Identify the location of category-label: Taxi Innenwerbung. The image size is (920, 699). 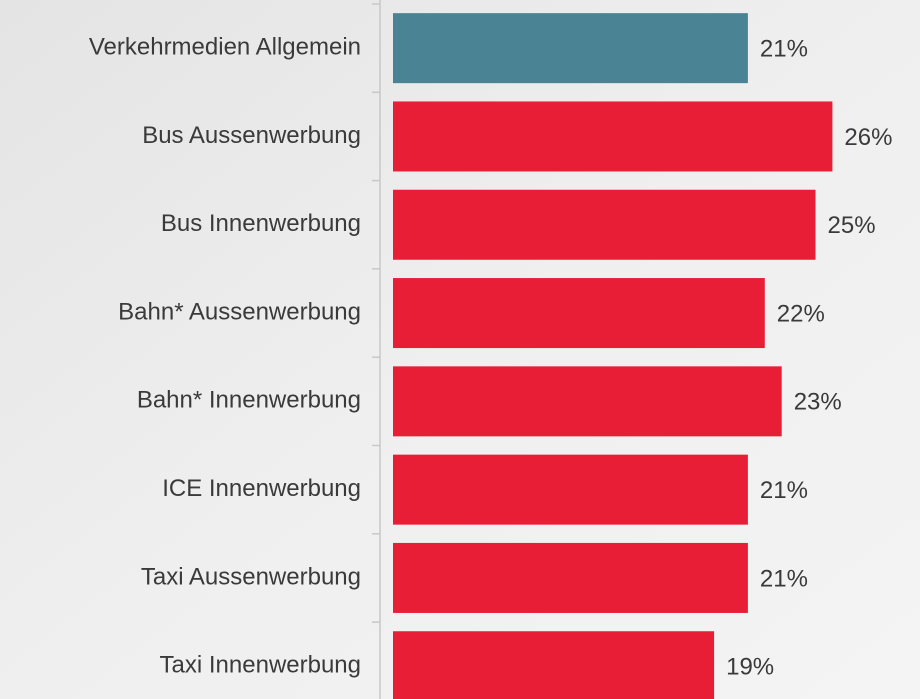
(260, 665).